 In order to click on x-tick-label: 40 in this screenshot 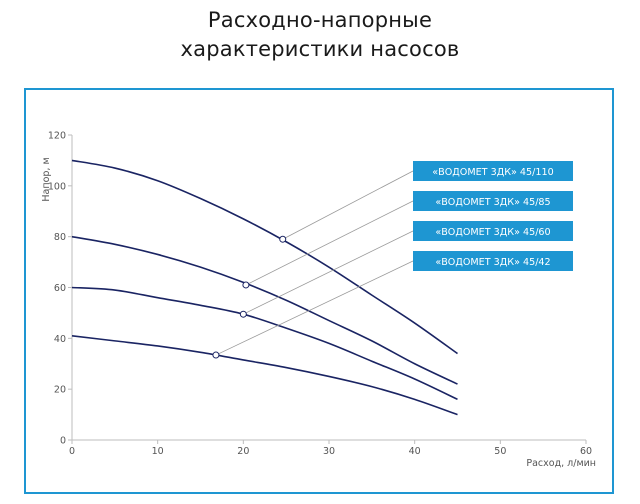, I will do `click(415, 451)`.